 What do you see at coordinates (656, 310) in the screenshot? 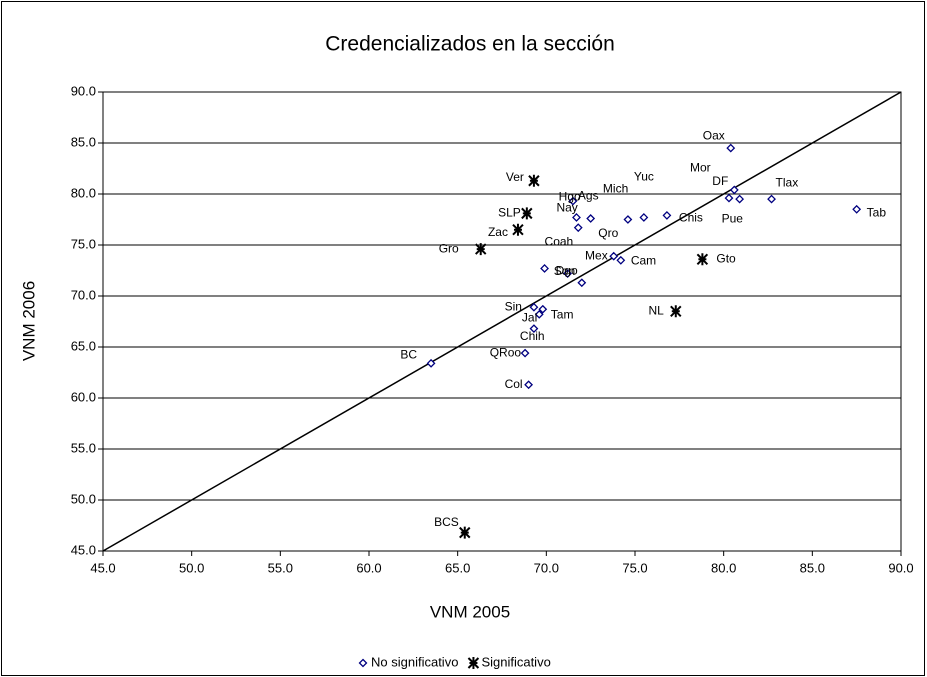
I see `point-label: NL` at bounding box center [656, 310].